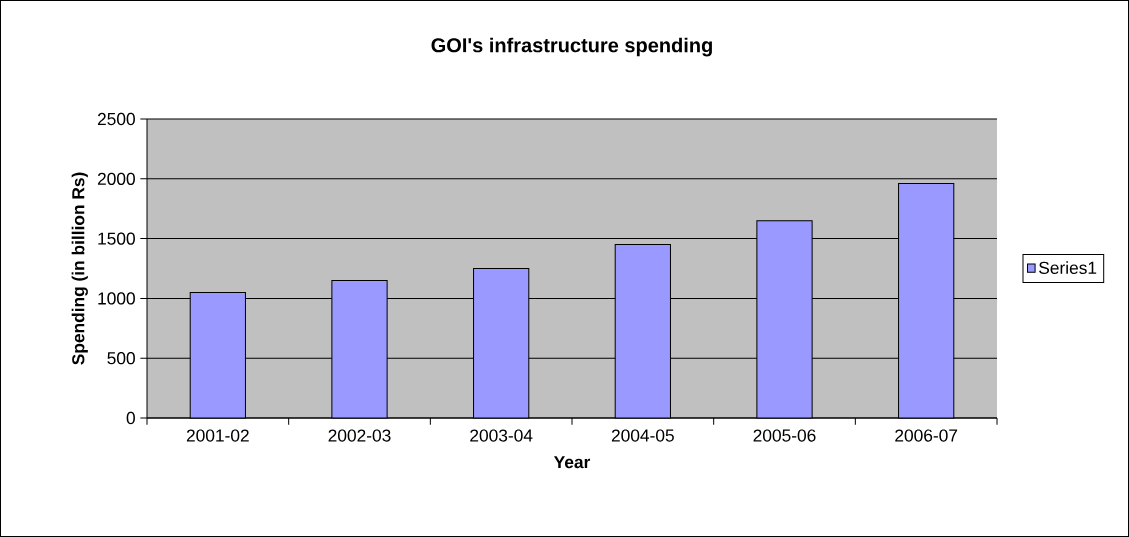 The image size is (1129, 537). Describe the element at coordinates (217, 435) in the screenshot. I see `x-tick-label: 2001-02` at that location.